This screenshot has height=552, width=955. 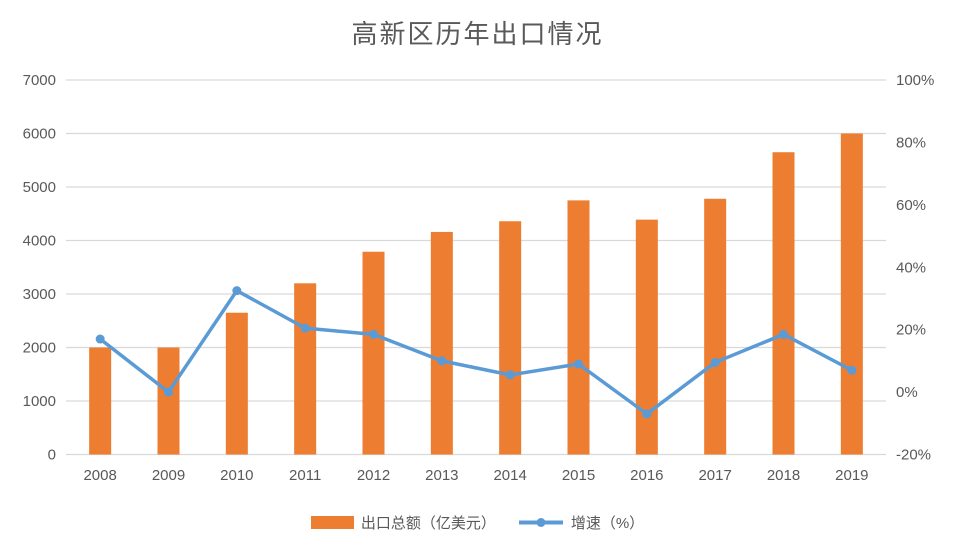 What do you see at coordinates (646, 475) in the screenshot?
I see `x-axis-label-2016: 2016` at bounding box center [646, 475].